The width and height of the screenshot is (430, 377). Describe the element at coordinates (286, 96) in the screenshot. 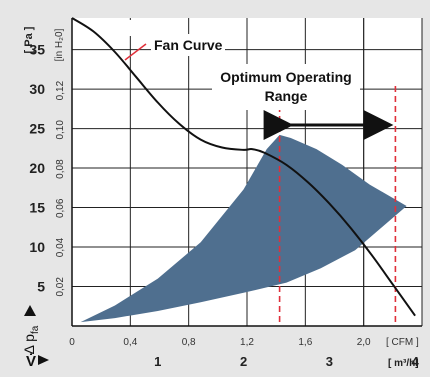

I see `optimum-label-line2: Range` at that location.